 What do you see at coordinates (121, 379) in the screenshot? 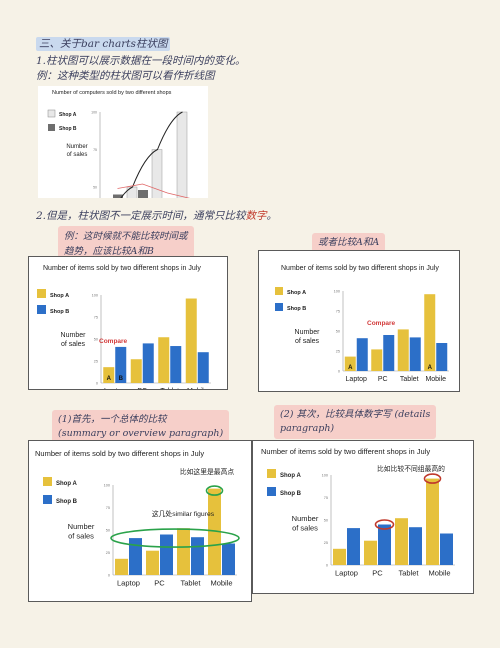
I see `mark-b: B` at bounding box center [121, 379].